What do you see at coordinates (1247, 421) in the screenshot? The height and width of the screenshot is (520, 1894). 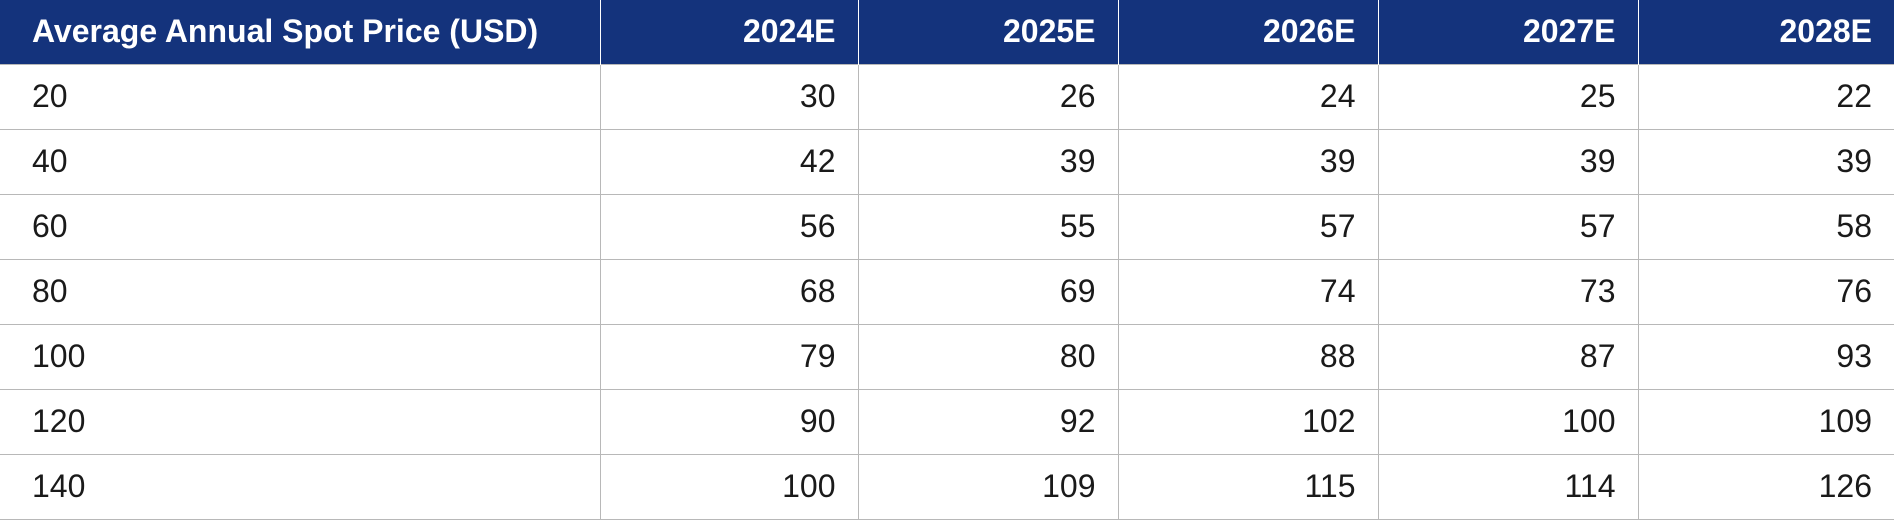 I see `table-cell: 102` at bounding box center [1247, 421].